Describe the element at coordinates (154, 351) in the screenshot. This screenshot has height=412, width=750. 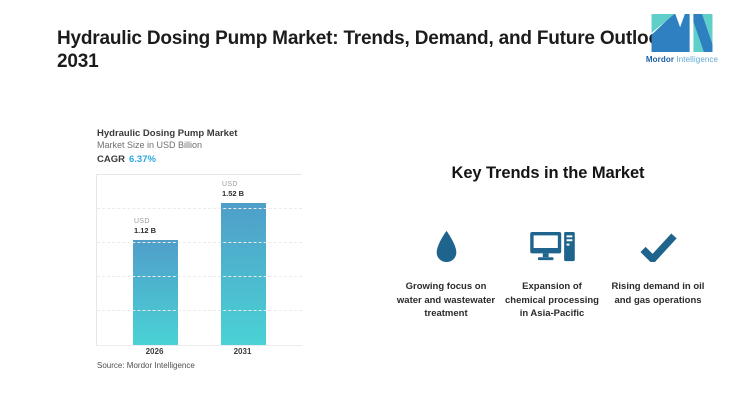
I see `x-axis-label-2026: 2026` at that location.